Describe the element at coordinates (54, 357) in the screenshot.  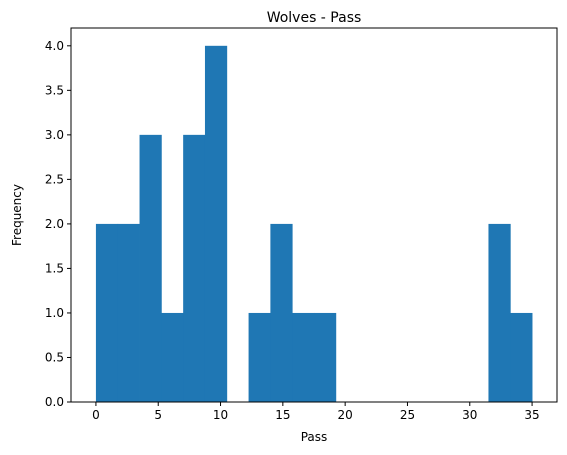
I see `y-tick-label: 0.5` at that location.